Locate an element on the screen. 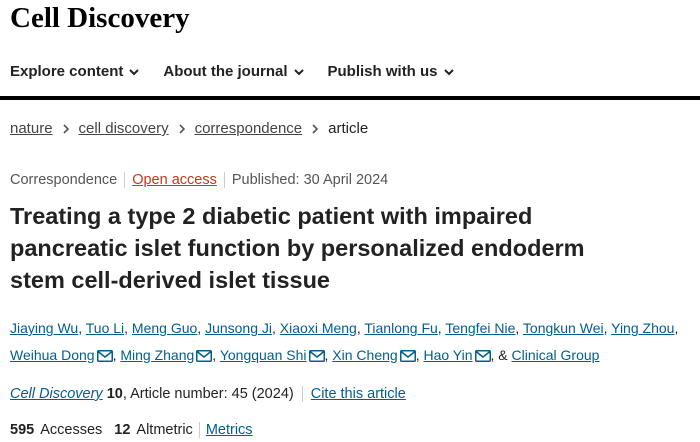 The width and height of the screenshot is (700, 442). breadcrumb-link: correspondence is located at coordinates (248, 128).